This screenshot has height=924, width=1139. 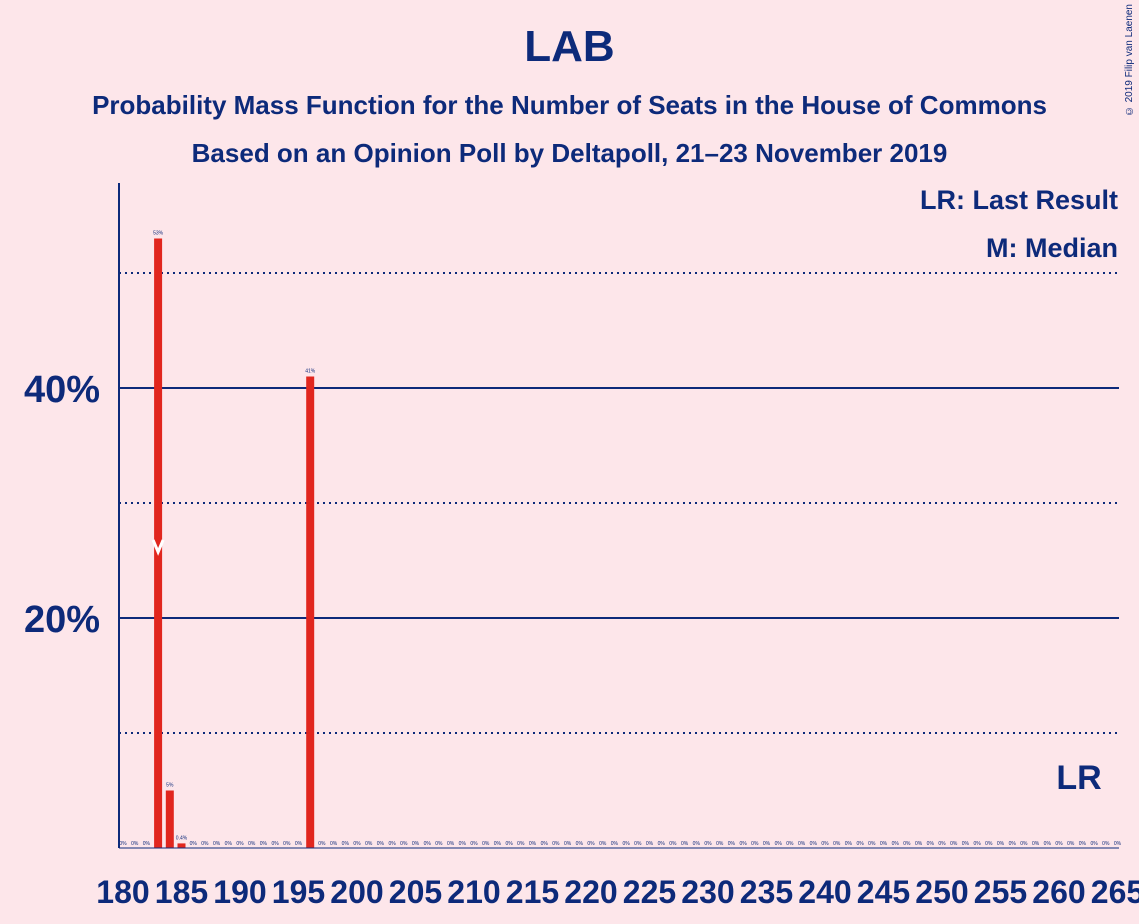 What do you see at coordinates (590, 892) in the screenshot?
I see `x-tick-label: 220` at bounding box center [590, 892].